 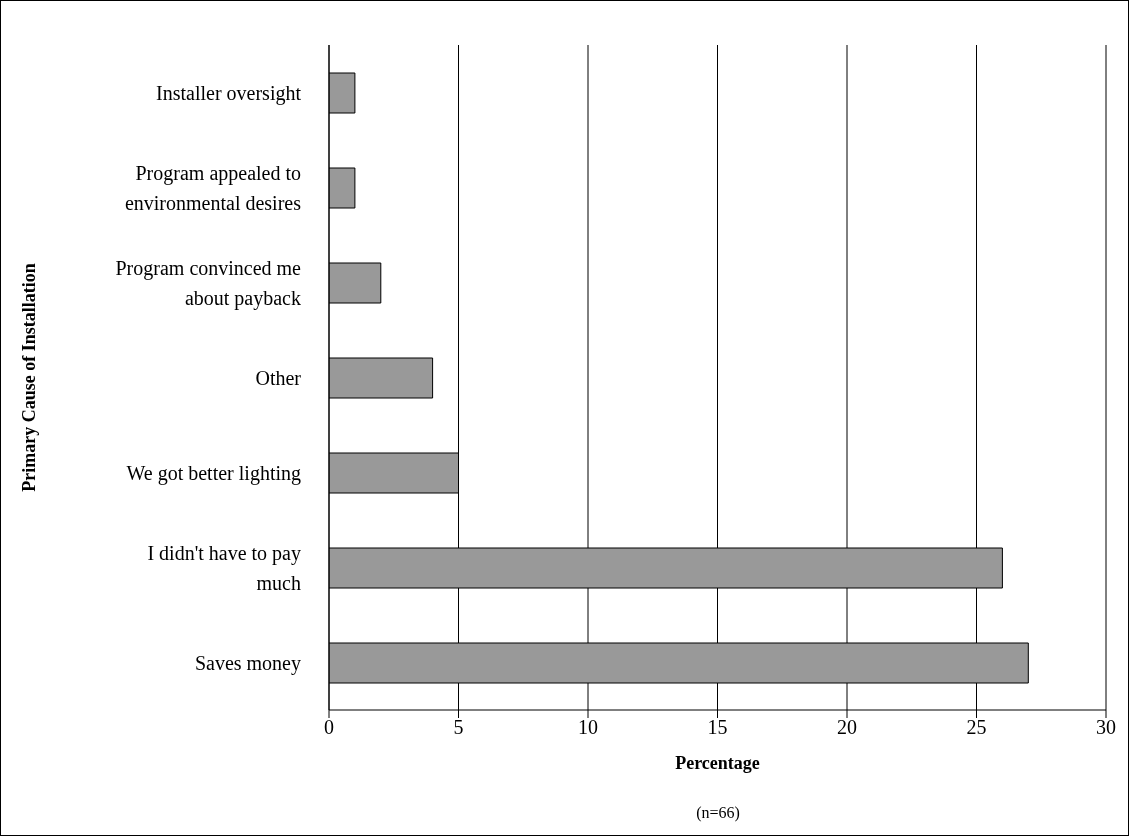 What do you see at coordinates (1106, 727) in the screenshot?
I see `x-tick-label: 30` at bounding box center [1106, 727].